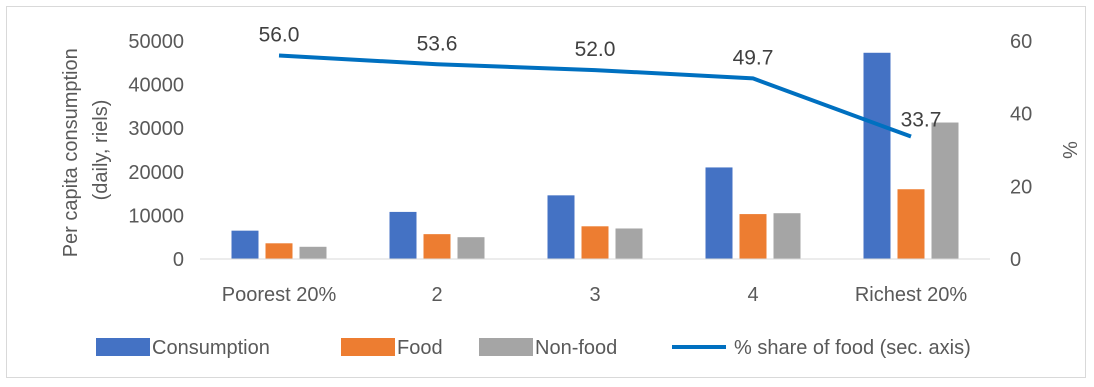 The width and height of the screenshot is (1094, 387). What do you see at coordinates (156, 42) in the screenshot?
I see `y-tick-label: 50000` at bounding box center [156, 42].